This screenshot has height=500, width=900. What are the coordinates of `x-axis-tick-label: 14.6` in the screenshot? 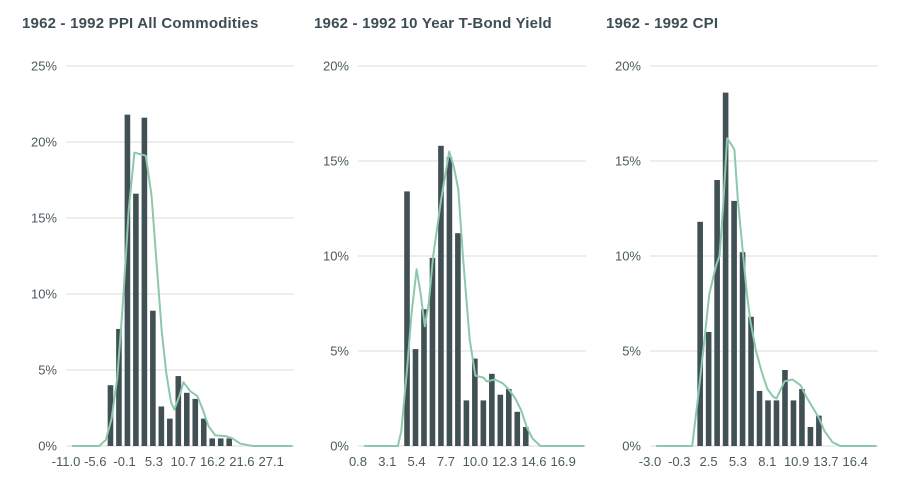 It's located at (533, 461).